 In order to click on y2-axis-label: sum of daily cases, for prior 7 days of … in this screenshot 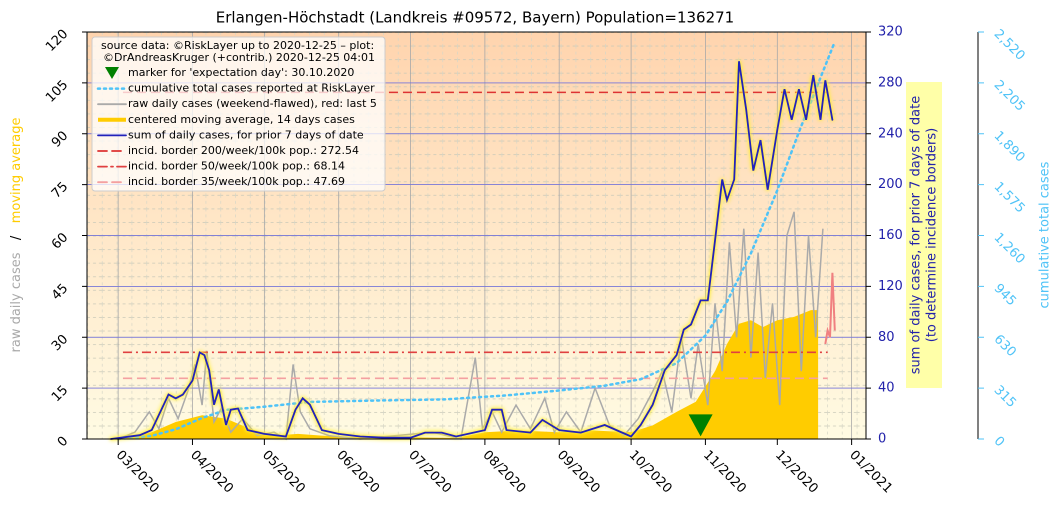, I will do `click(916, 235)`.